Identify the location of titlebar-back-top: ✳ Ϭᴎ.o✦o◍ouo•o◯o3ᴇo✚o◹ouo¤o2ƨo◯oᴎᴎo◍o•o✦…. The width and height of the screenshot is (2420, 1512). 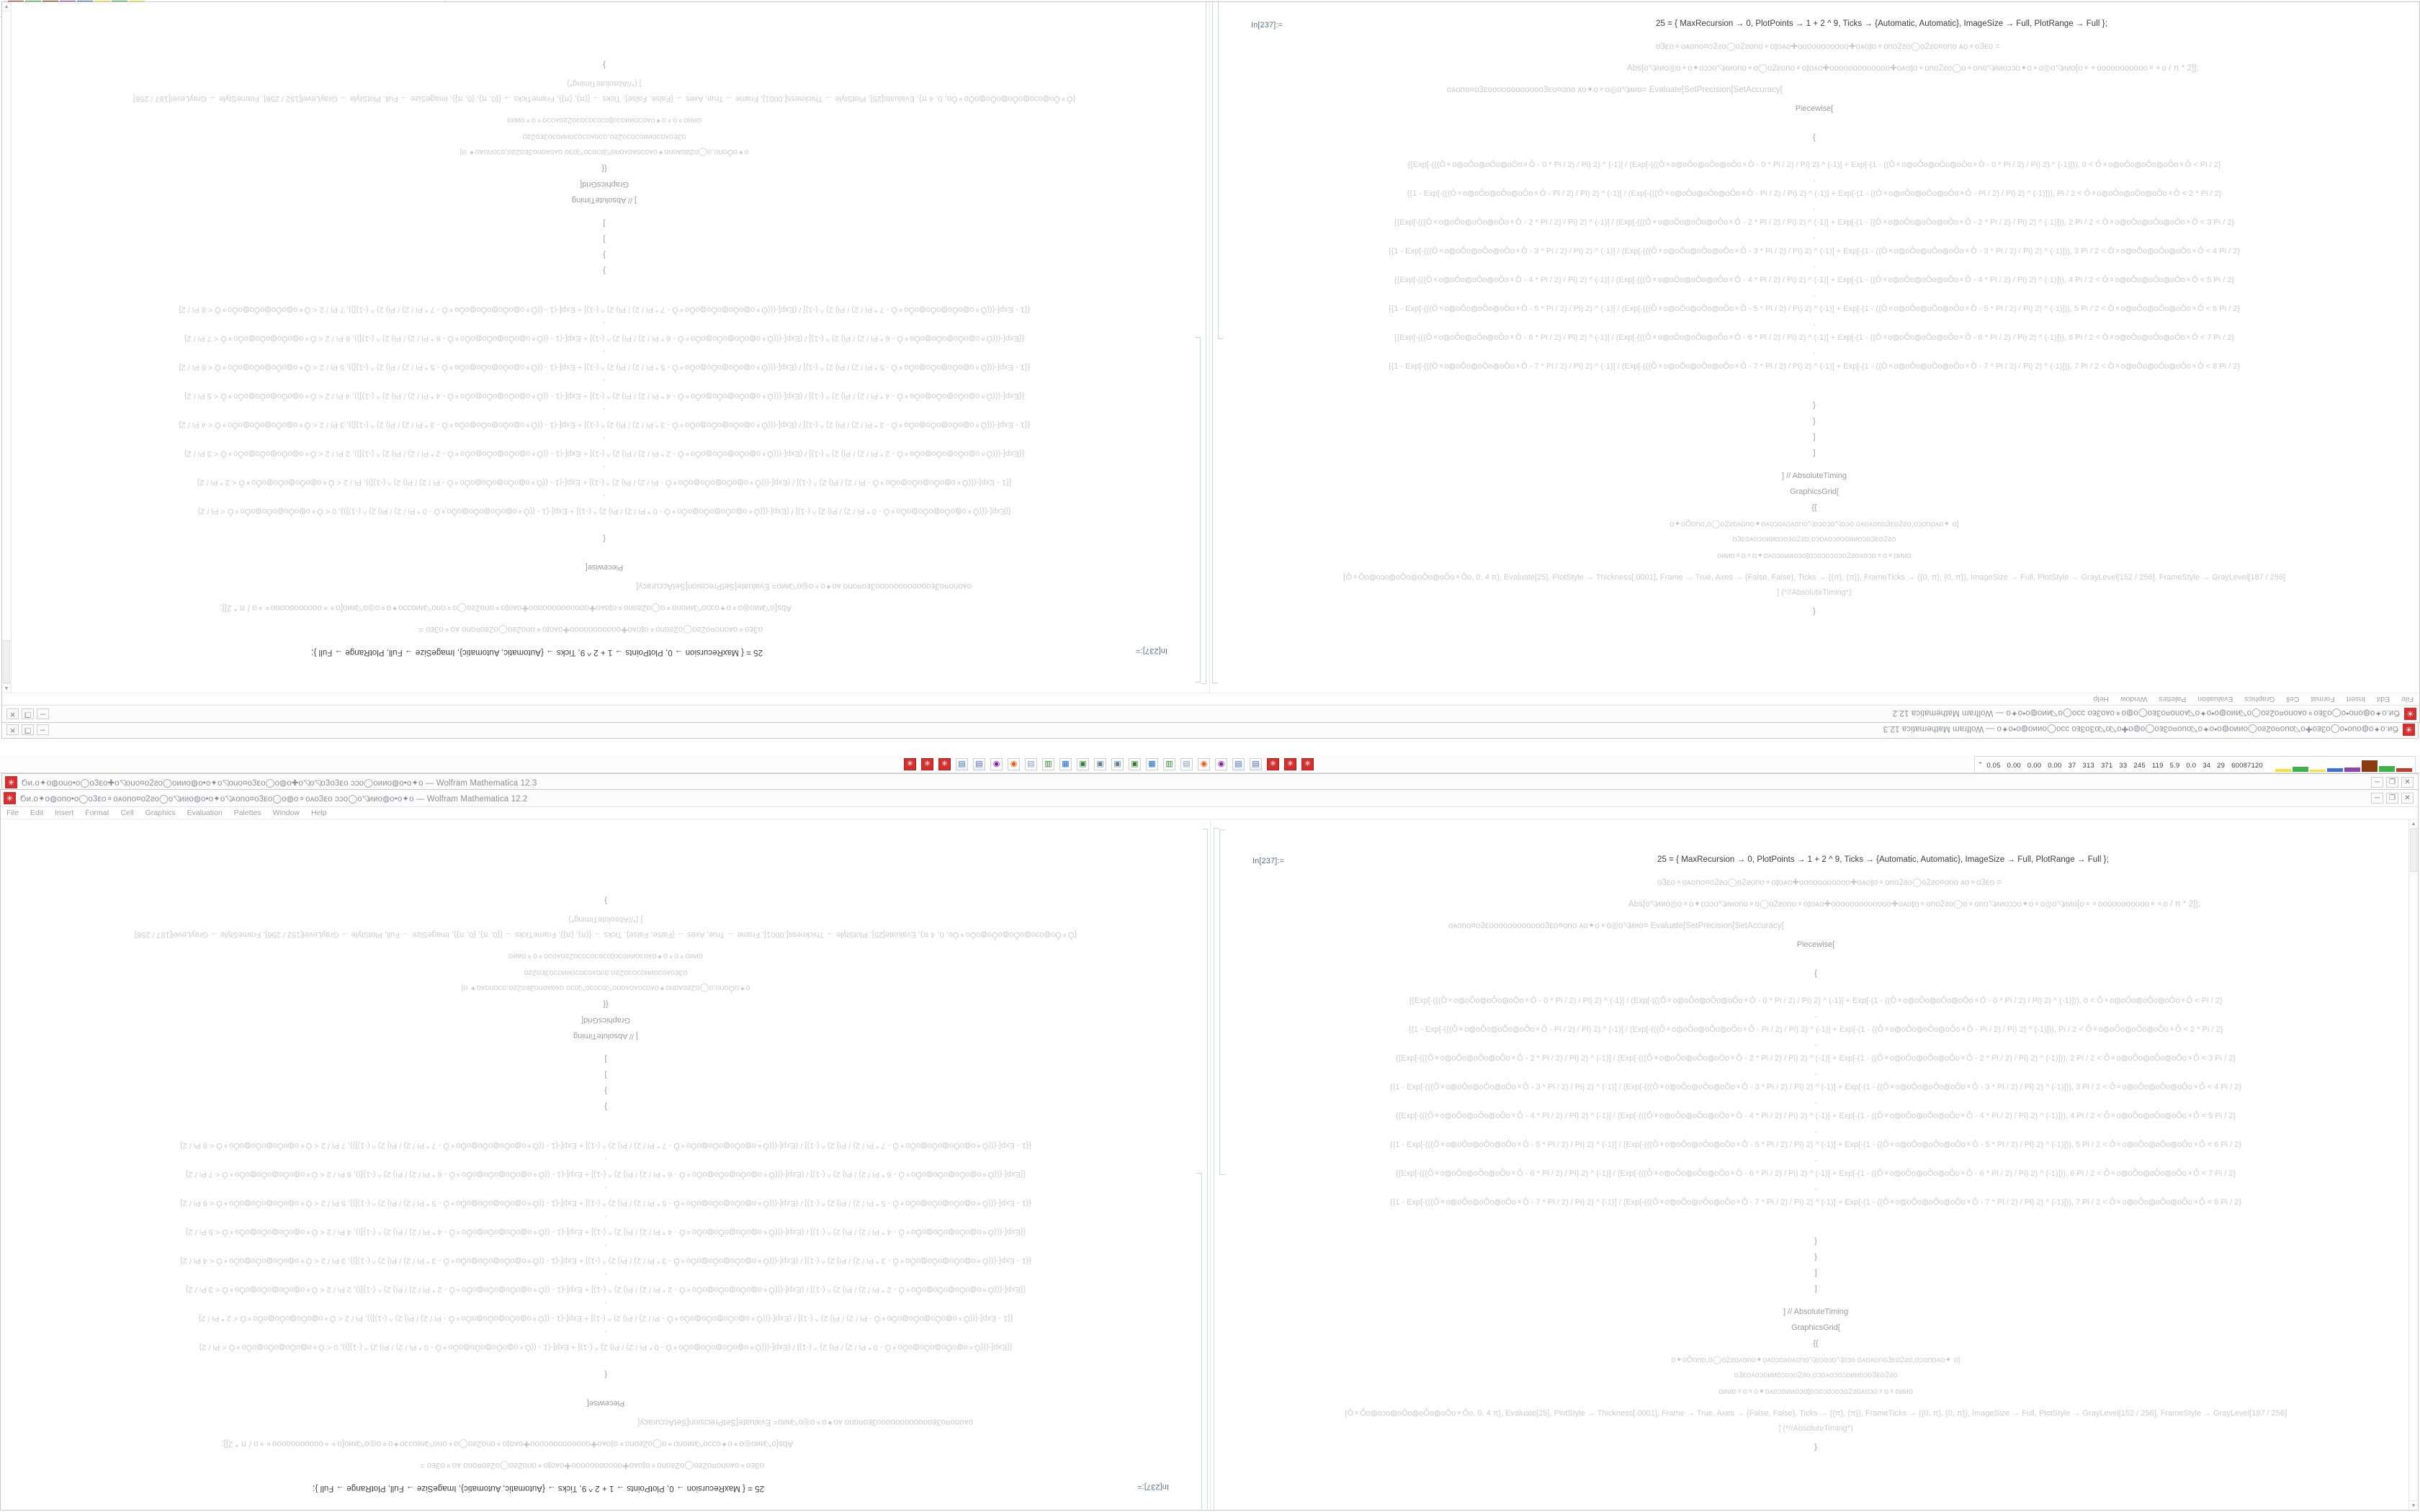
(1210, 729).